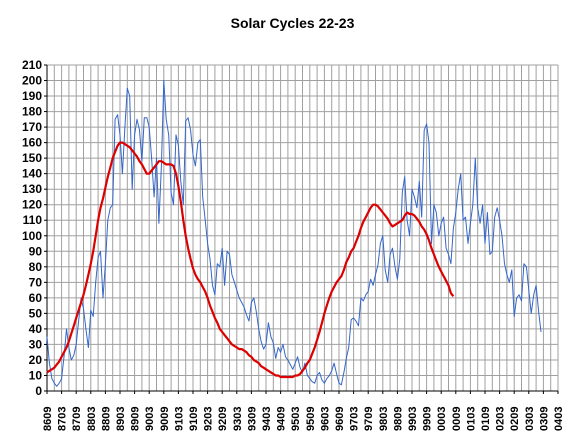  What do you see at coordinates (32, 127) in the screenshot?
I see `y-tick-label: 170` at bounding box center [32, 127].